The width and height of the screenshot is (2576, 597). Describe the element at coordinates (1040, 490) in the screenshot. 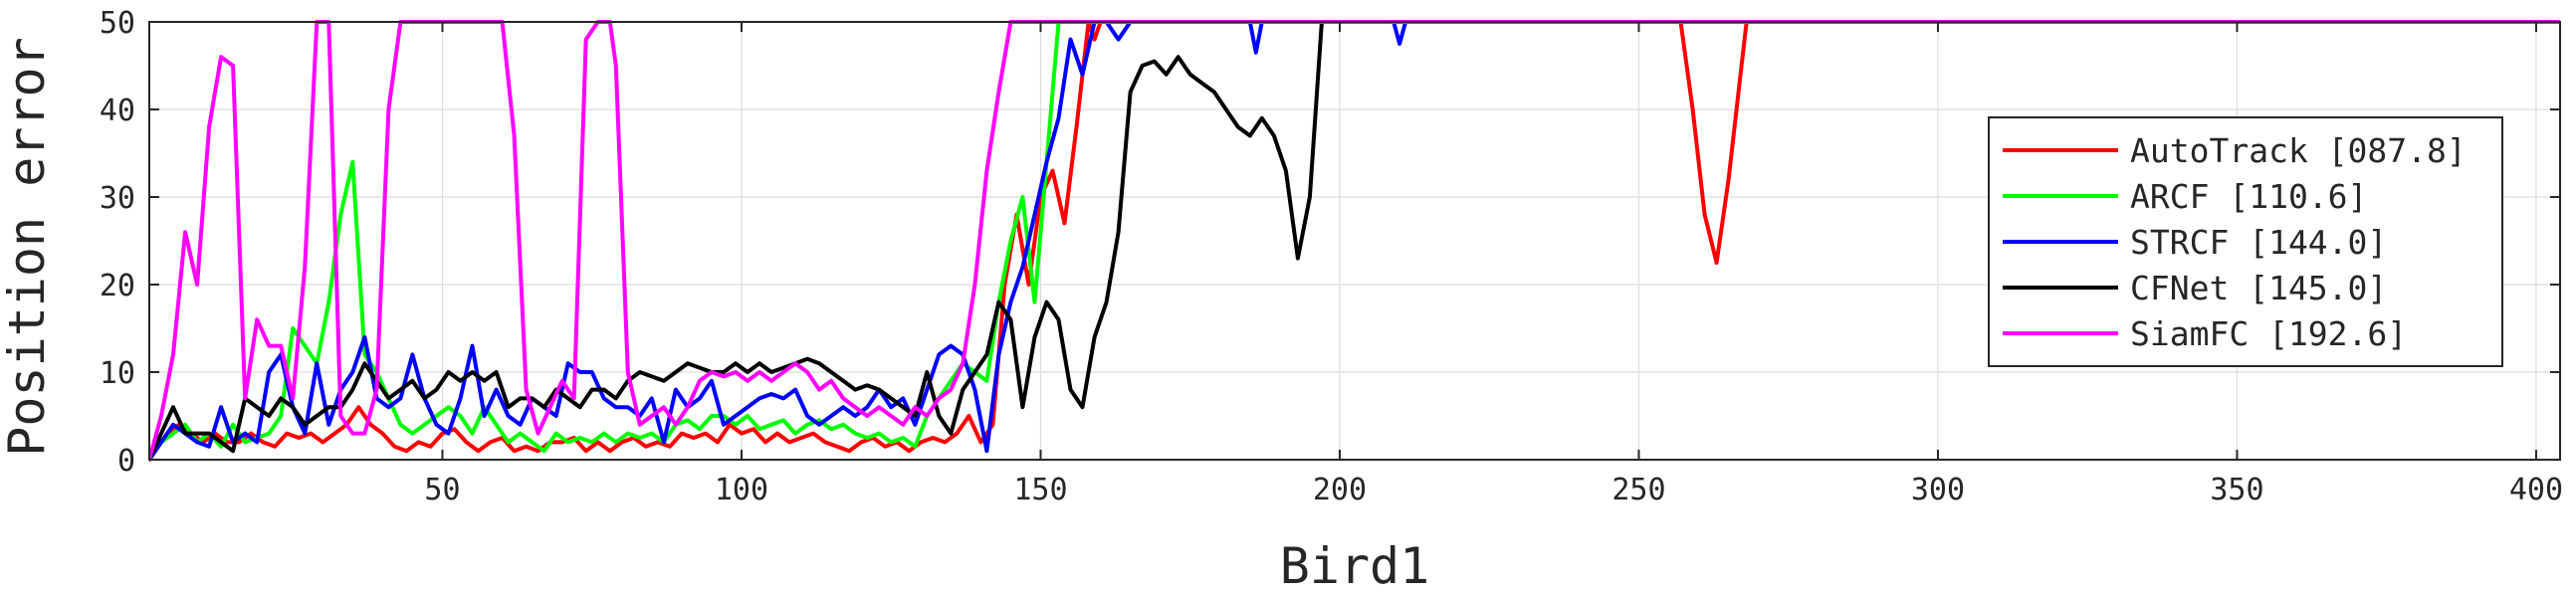

I see `x-tick-label: 150` at that location.